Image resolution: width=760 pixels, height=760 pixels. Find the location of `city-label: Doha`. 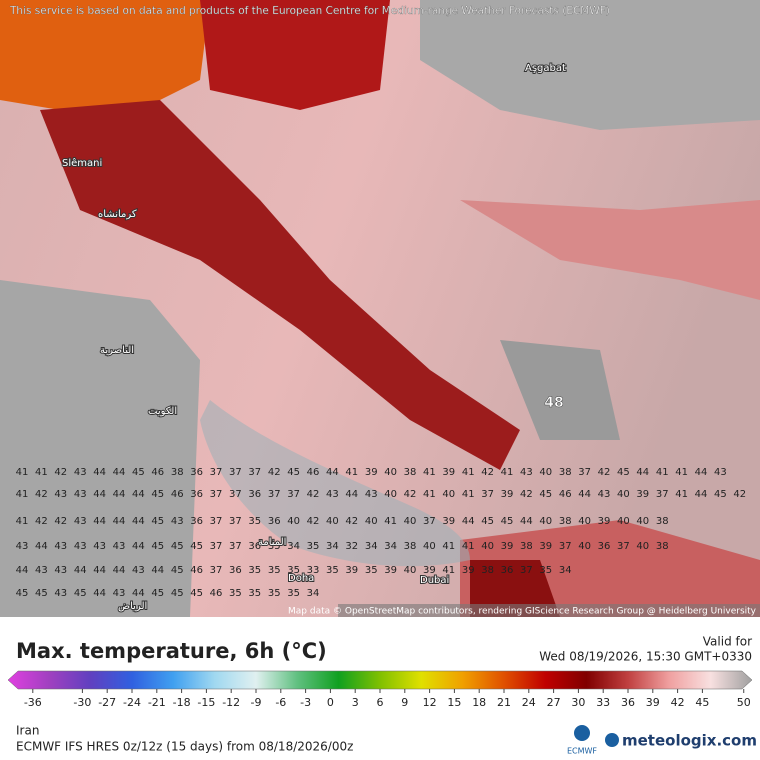

city-label: Doha is located at coordinates (301, 578).